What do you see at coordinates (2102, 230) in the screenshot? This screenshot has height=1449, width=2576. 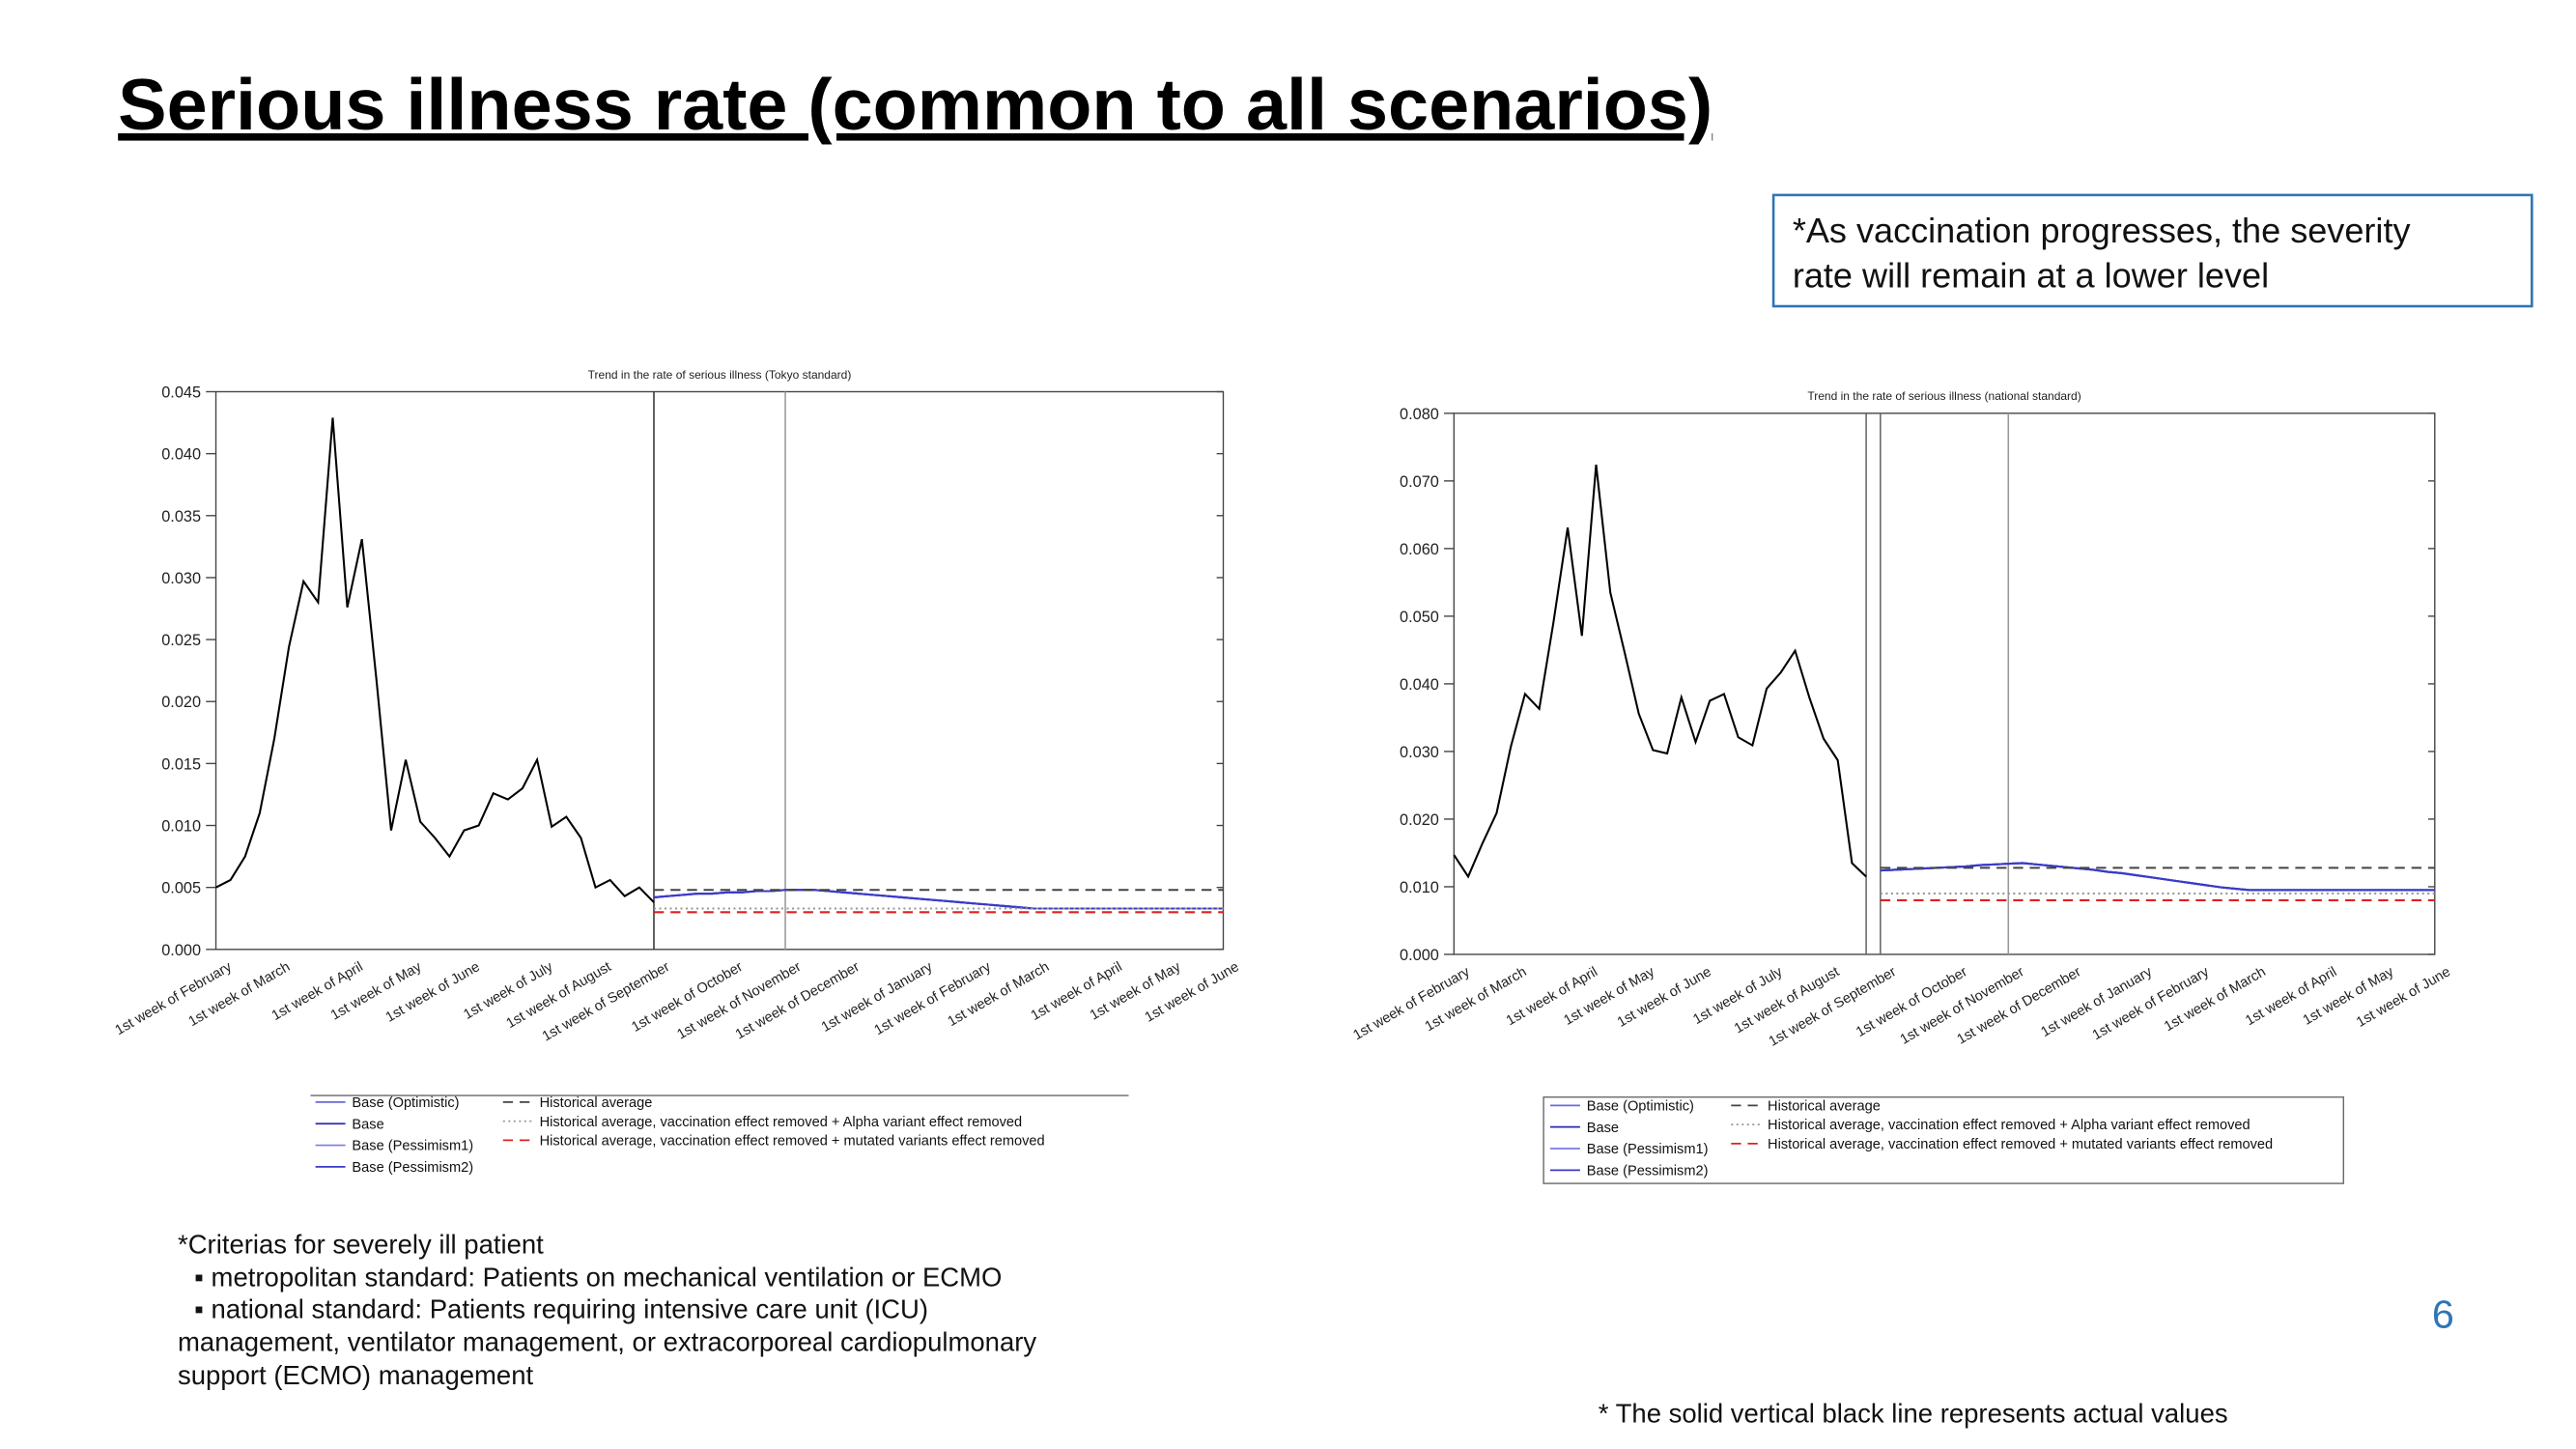 I see `note-line: *As vaccination progresses, the severity` at bounding box center [2102, 230].